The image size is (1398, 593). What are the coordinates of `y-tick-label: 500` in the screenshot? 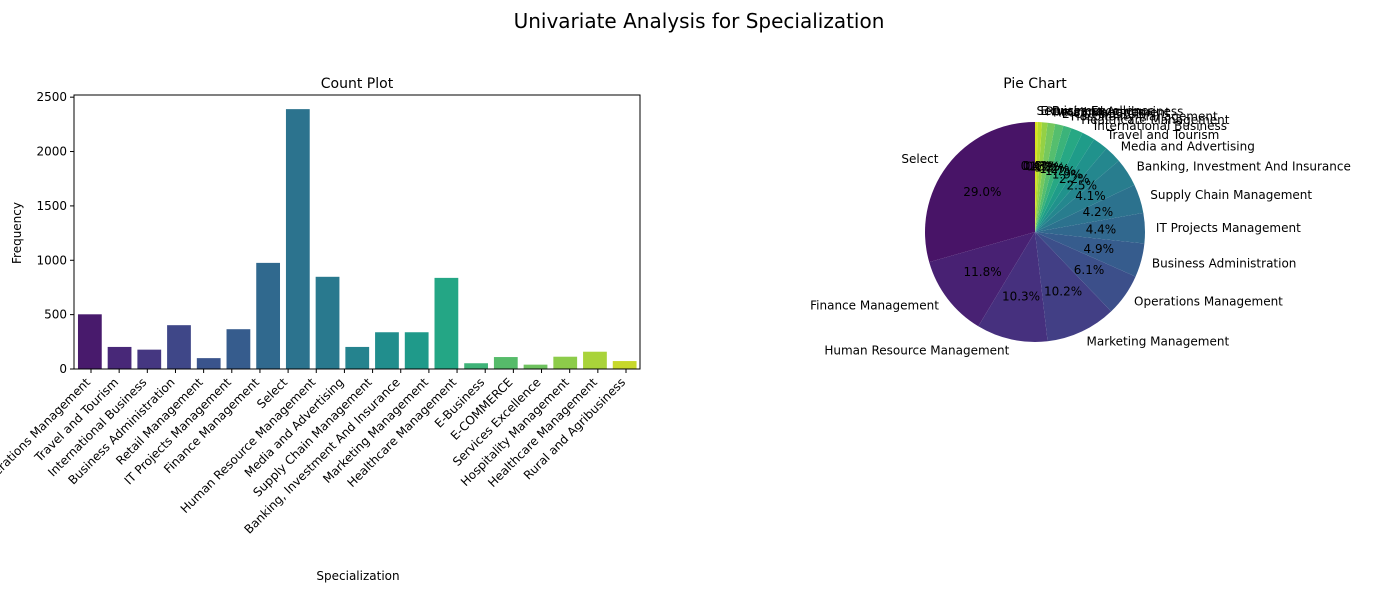 It's located at (55, 315).